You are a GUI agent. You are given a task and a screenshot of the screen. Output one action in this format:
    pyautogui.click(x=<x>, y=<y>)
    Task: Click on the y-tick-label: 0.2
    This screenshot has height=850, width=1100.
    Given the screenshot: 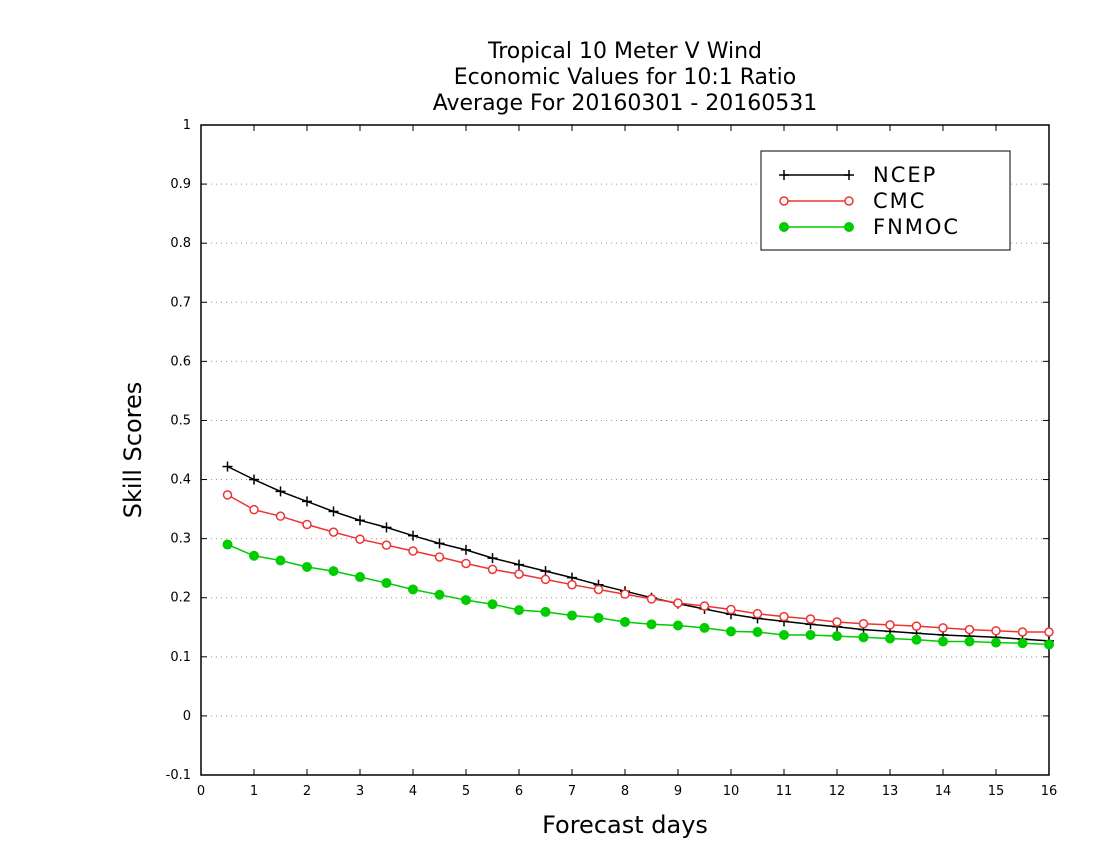 What is the action you would take?
    pyautogui.click(x=180, y=598)
    